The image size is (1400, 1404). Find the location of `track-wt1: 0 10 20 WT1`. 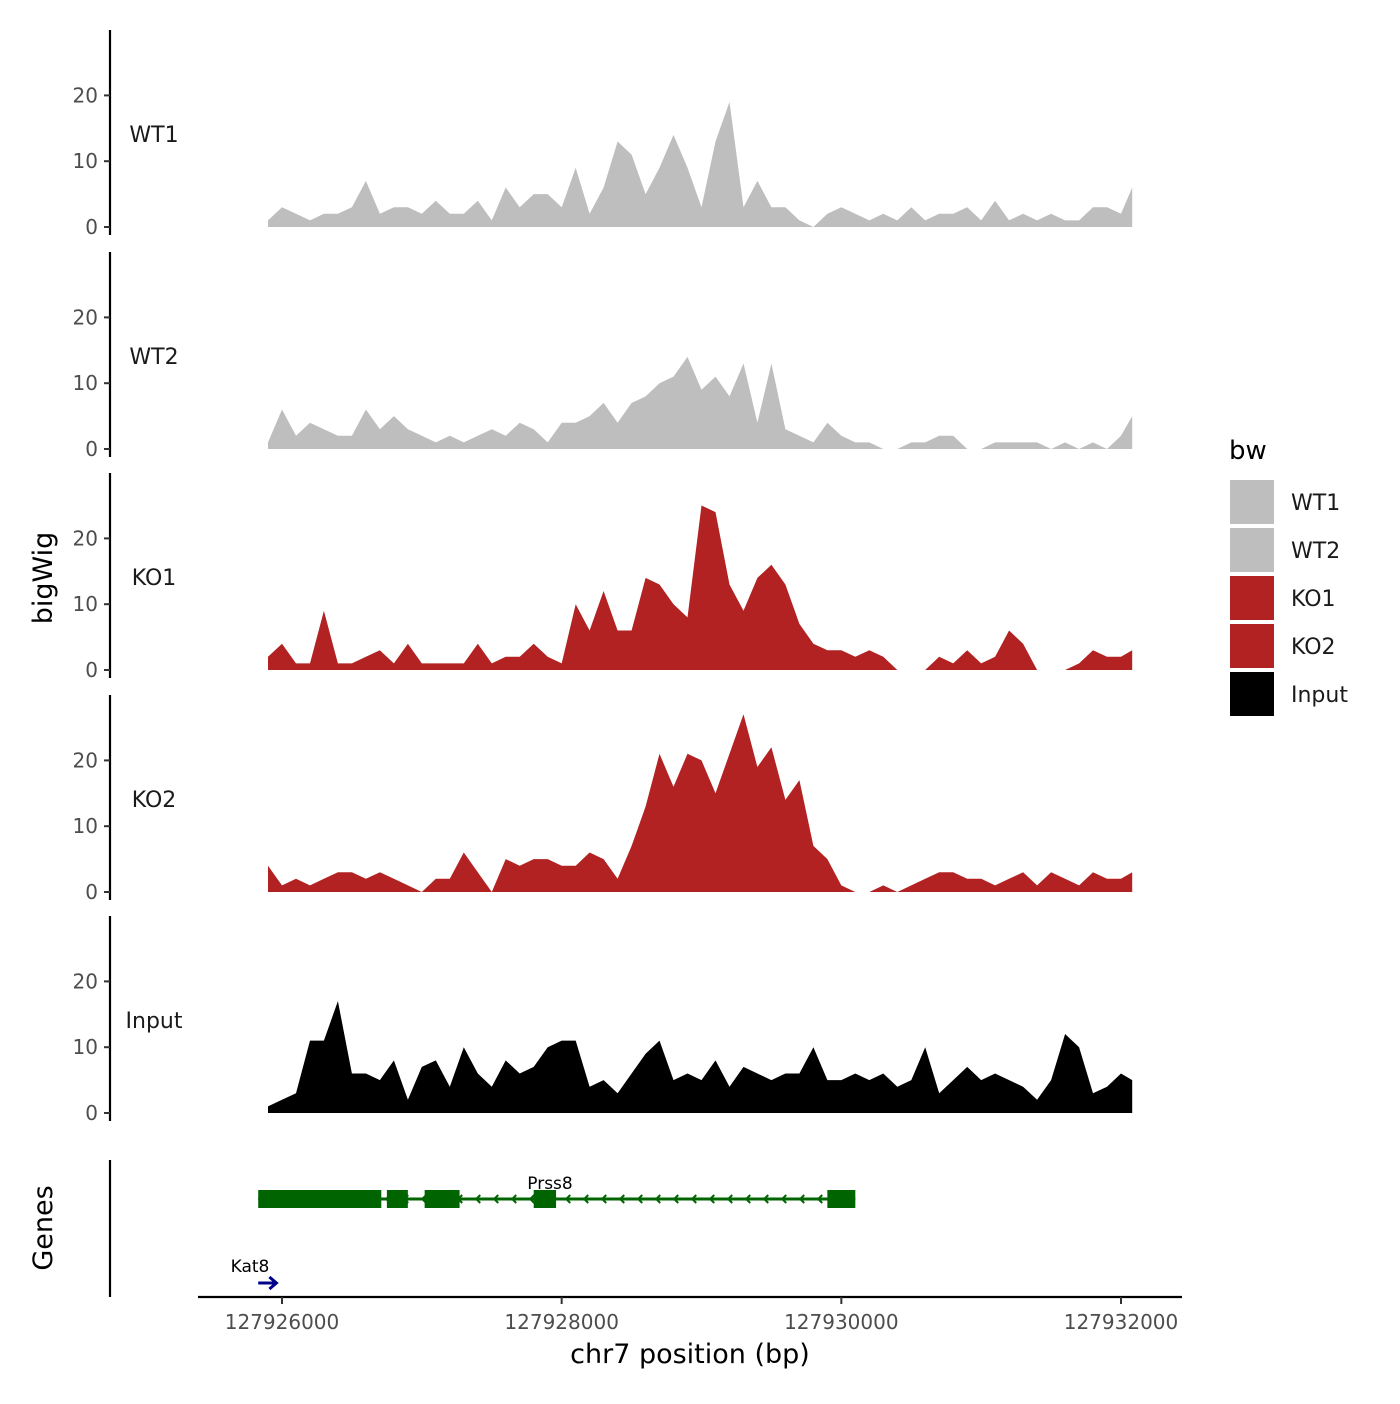

track-wt1: 0 10 20 WT1 is located at coordinates (603, 134).